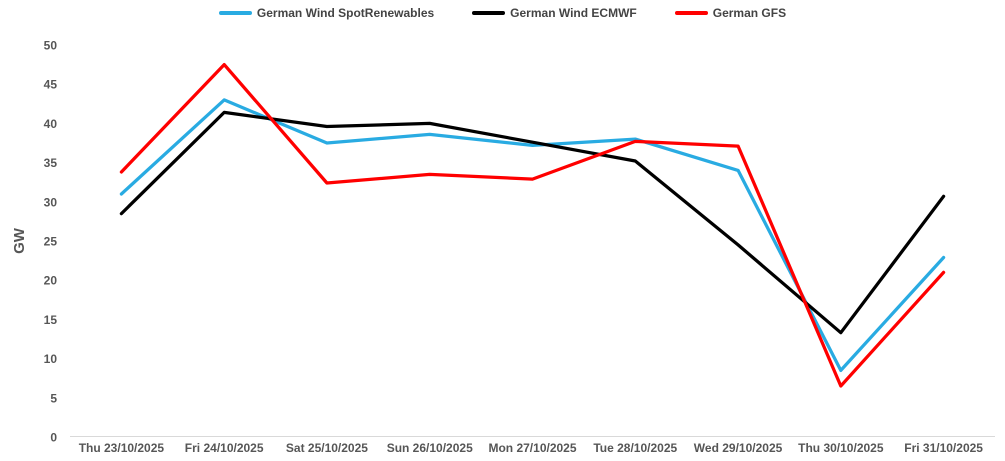 This screenshot has height=461, width=1005. Describe the element at coordinates (51, 281) in the screenshot. I see `y-tick-label: 20` at that location.